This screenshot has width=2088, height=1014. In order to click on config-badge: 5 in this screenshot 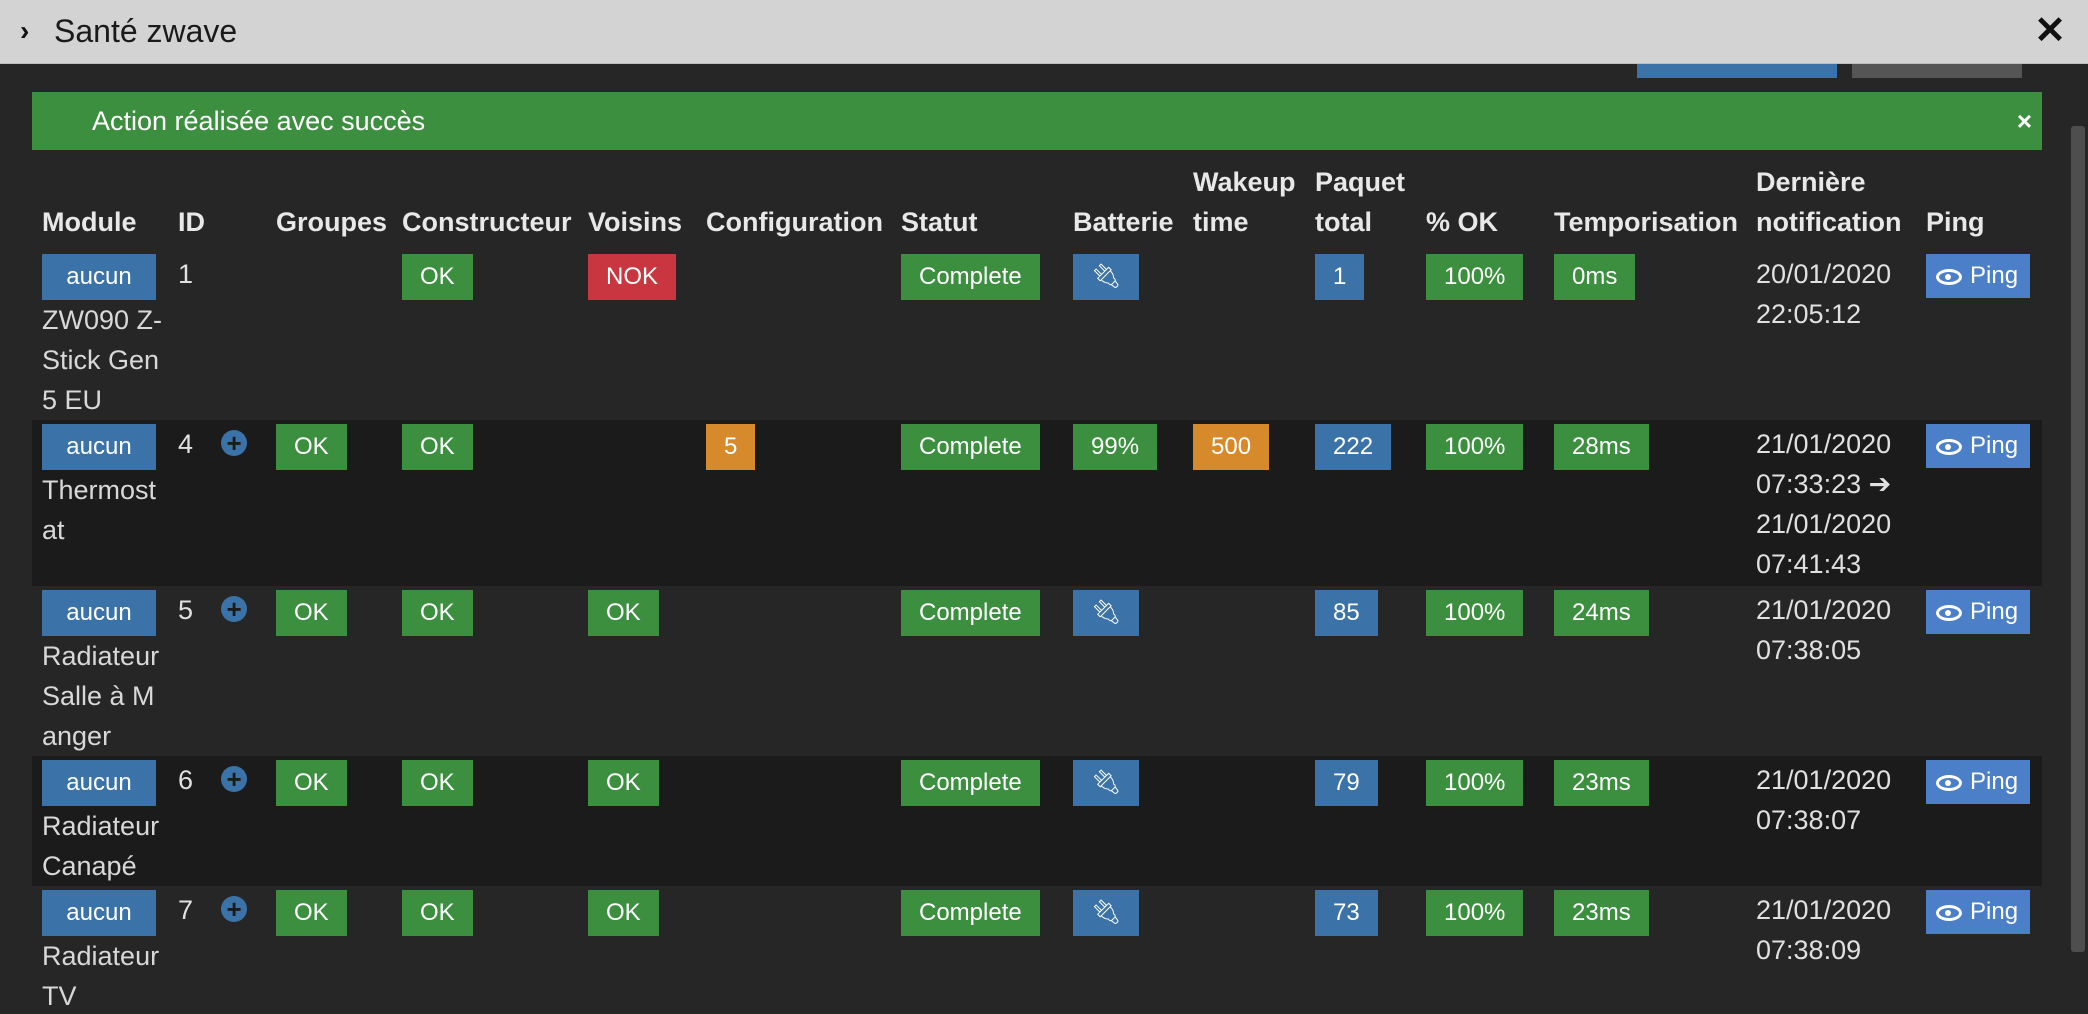, I will do `click(731, 447)`.